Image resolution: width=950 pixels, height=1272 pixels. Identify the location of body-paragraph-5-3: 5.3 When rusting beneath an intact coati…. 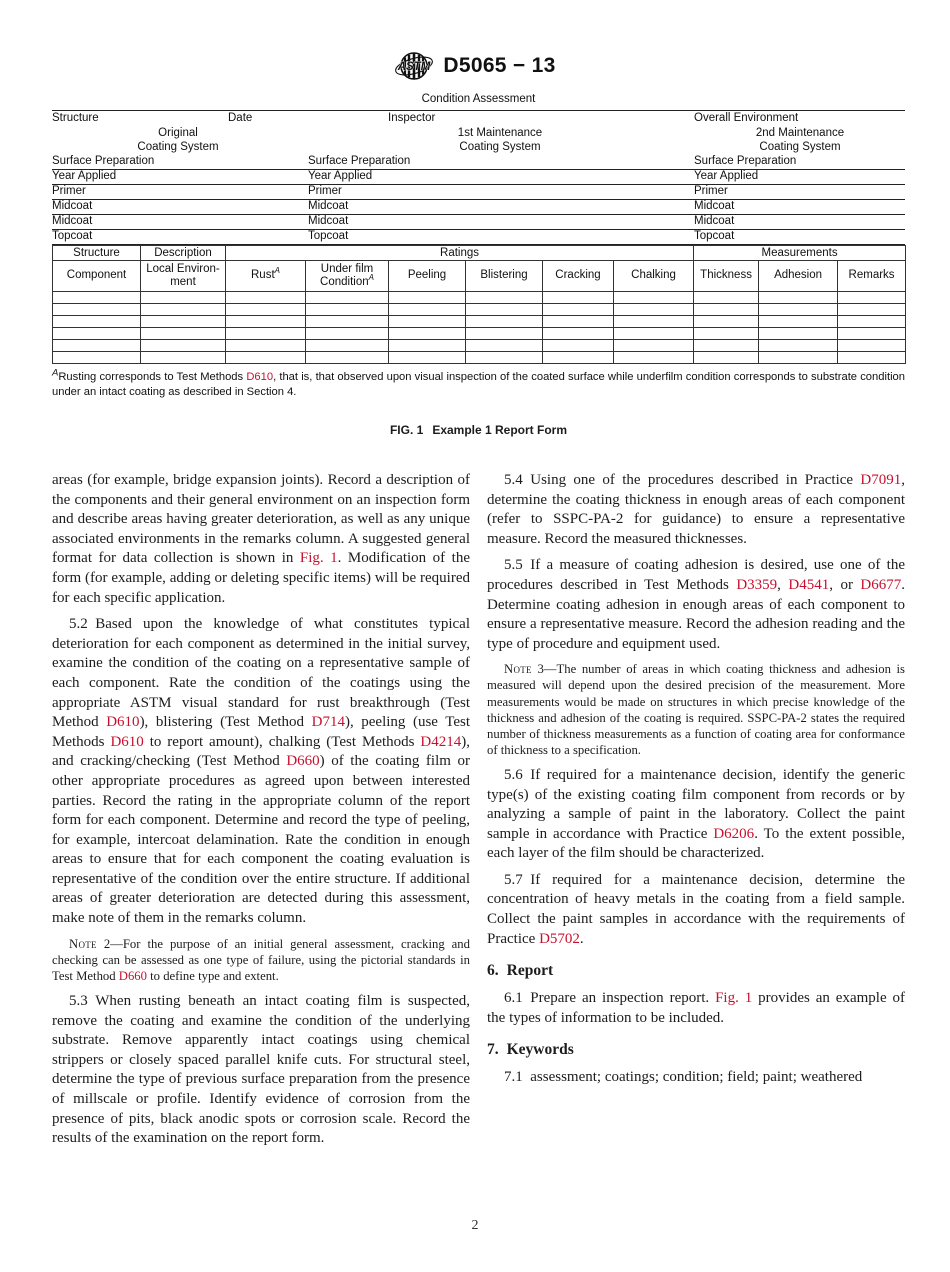
(261, 1069).